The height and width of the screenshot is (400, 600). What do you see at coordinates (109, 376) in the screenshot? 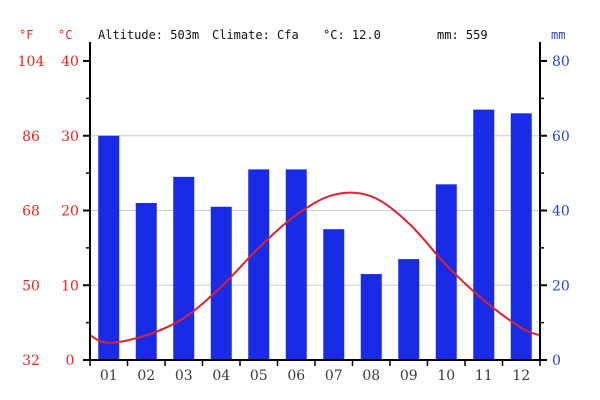
I see `month-label: 01` at bounding box center [109, 376].